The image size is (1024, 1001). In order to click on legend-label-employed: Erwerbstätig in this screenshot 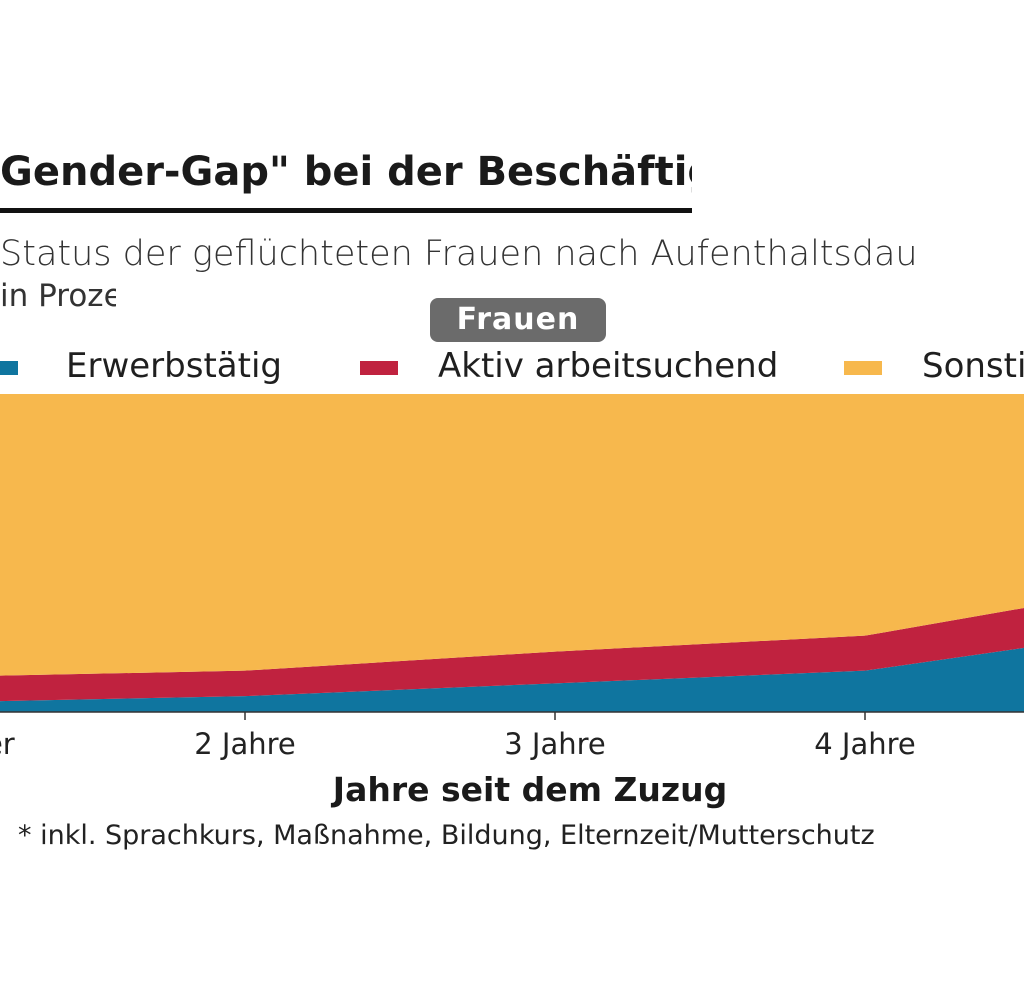, I will do `click(174, 366)`.